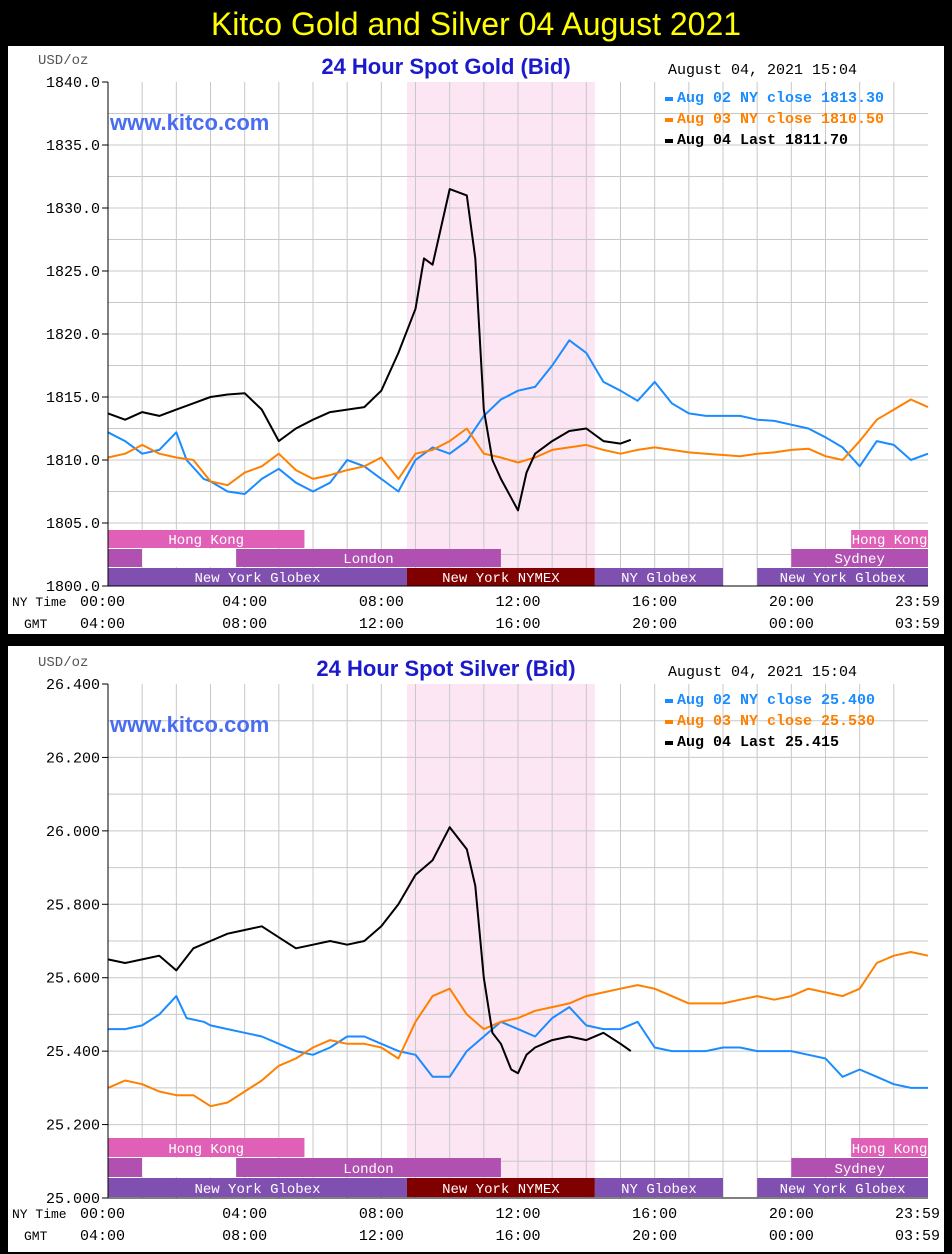 The width and height of the screenshot is (952, 1254). What do you see at coordinates (73, 398) in the screenshot?
I see `y-tick-label: 1815.0` at bounding box center [73, 398].